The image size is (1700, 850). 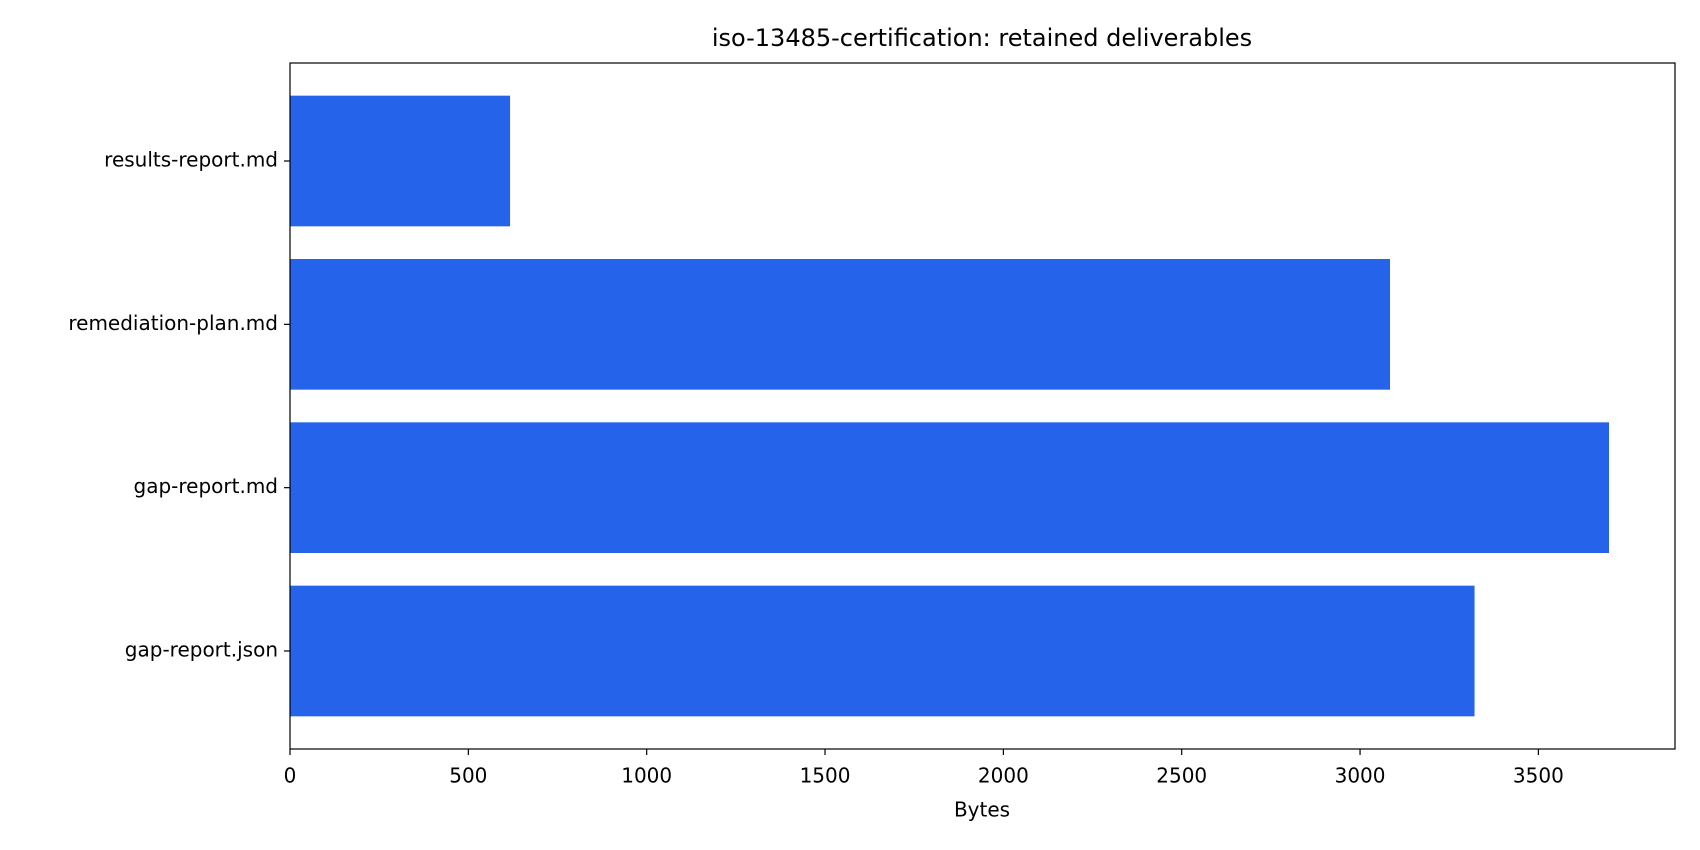 I want to click on x-tick-label: 2500, so click(x=1181, y=776).